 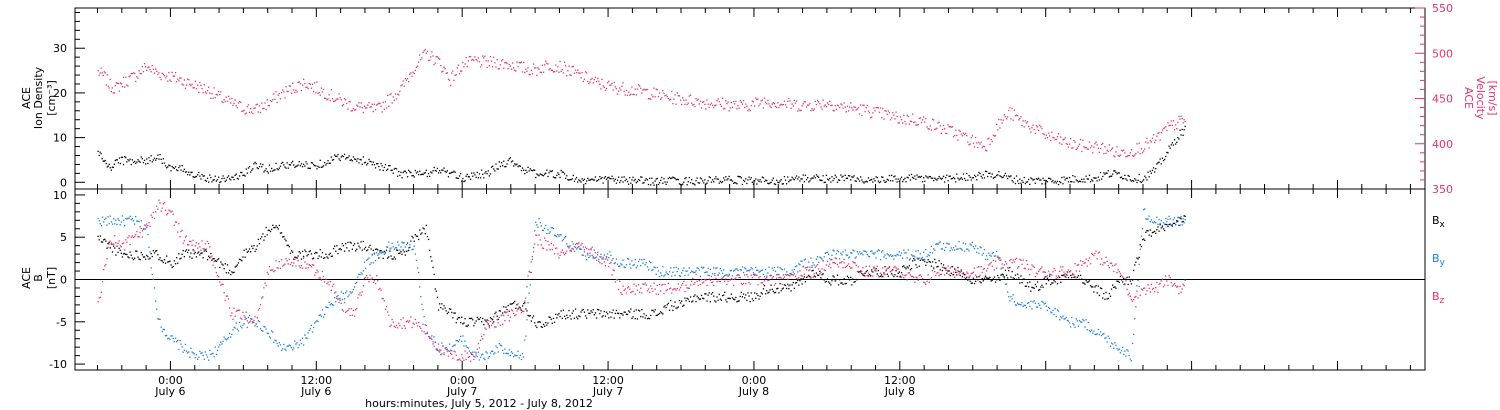 What do you see at coordinates (38, 97) in the screenshot?
I see `density-axis-title-line2: Ion Density` at bounding box center [38, 97].